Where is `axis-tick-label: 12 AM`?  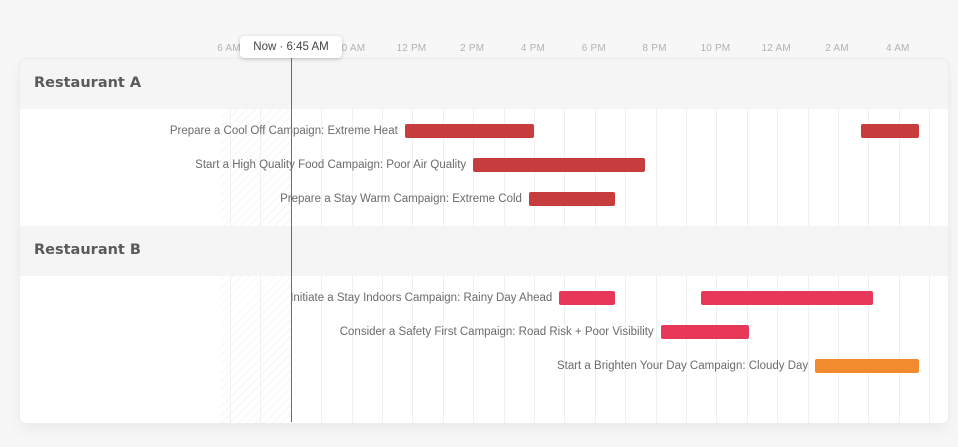 axis-tick-label: 12 AM is located at coordinates (776, 48).